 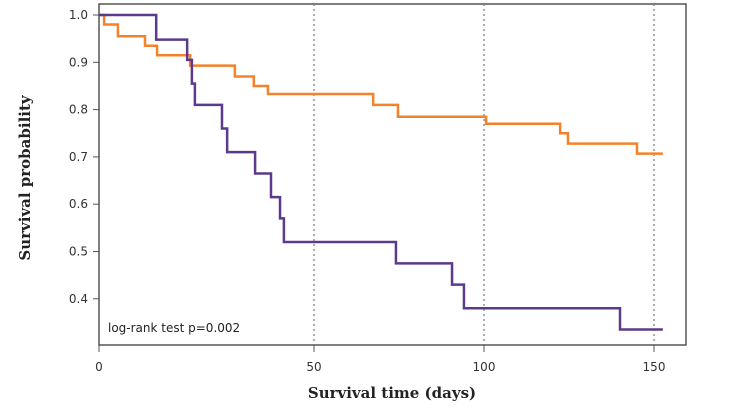 I want to click on y-tick-label: 0.7, so click(x=78, y=157).